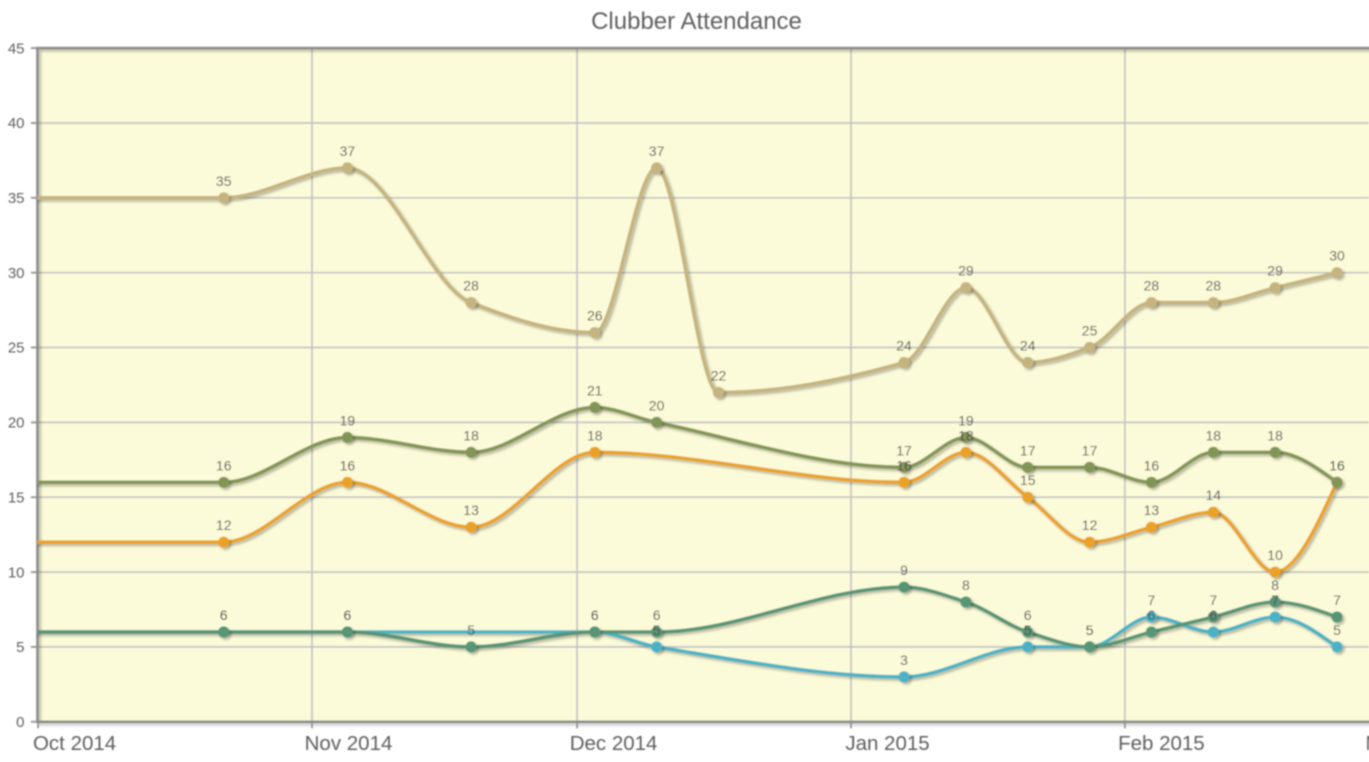  What do you see at coordinates (595, 316) in the screenshot?
I see `svg-text: 26` at bounding box center [595, 316].